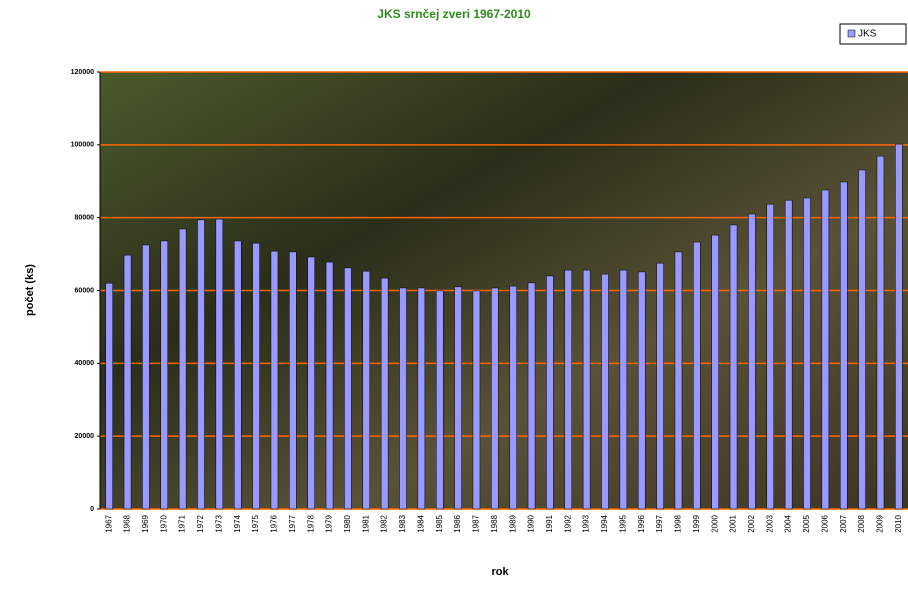 The width and height of the screenshot is (908, 589). What do you see at coordinates (218, 523) in the screenshot?
I see `x-tick-label: 1973` at bounding box center [218, 523].